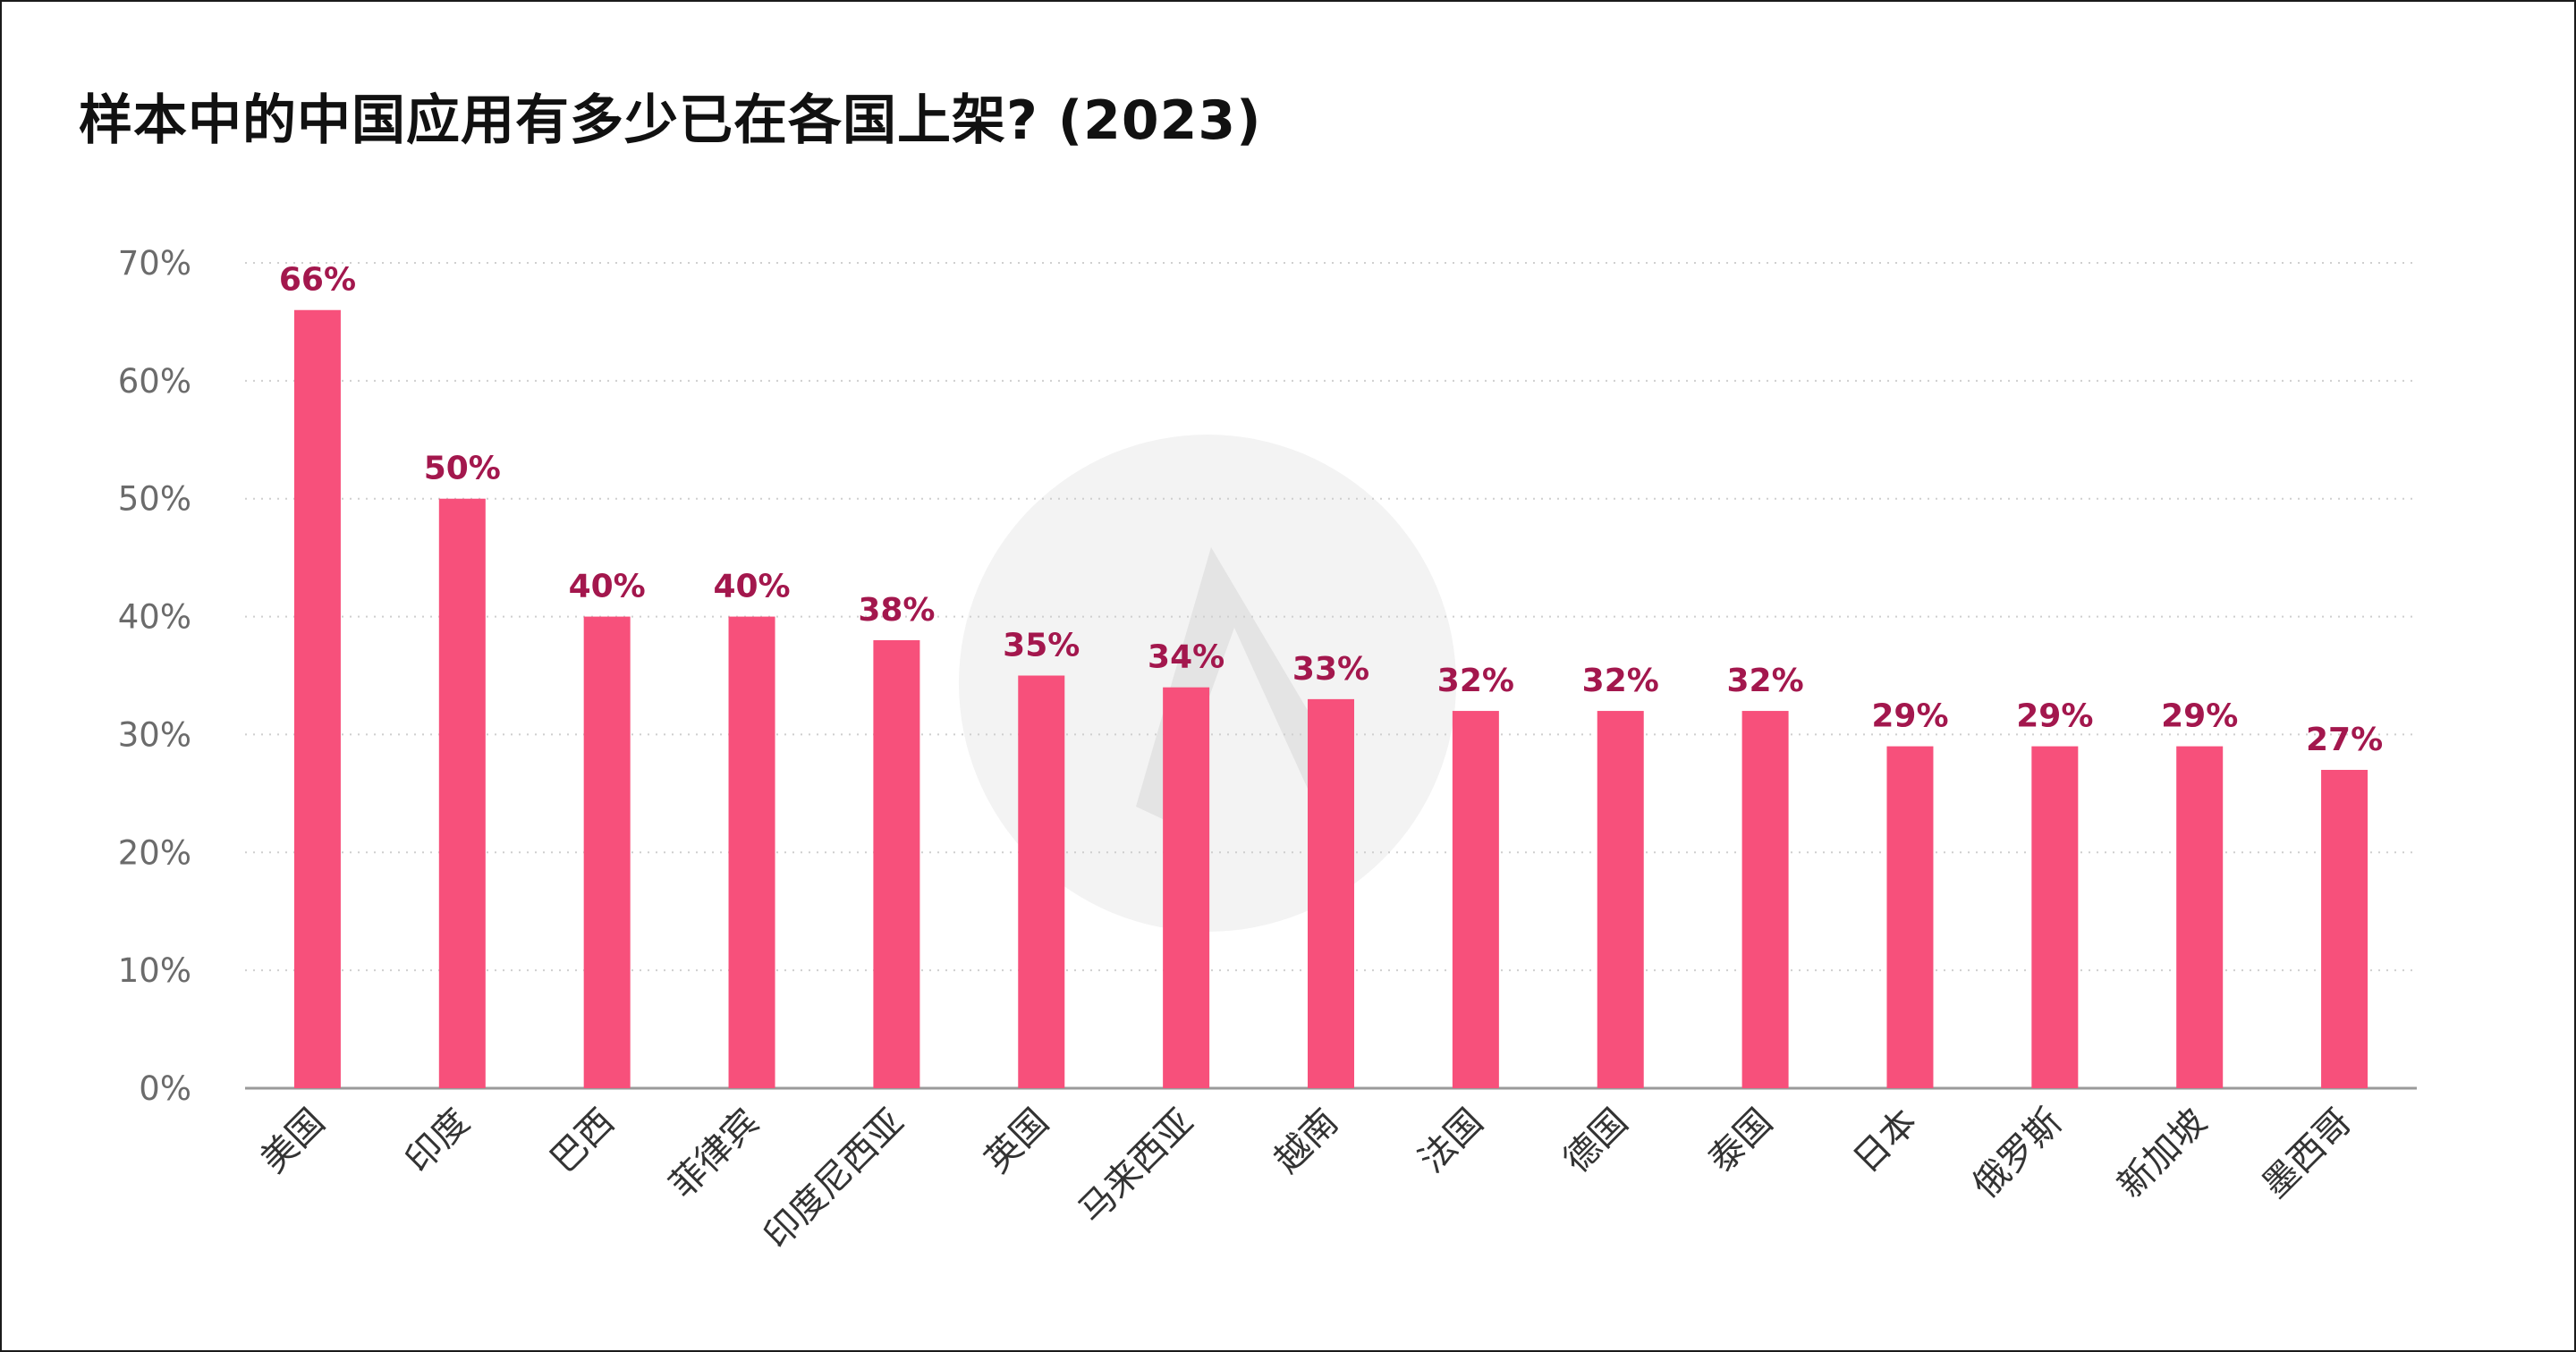 The width and height of the screenshot is (2576, 1352). What do you see at coordinates (154, 617) in the screenshot?
I see `y-tick-label: 40%` at bounding box center [154, 617].